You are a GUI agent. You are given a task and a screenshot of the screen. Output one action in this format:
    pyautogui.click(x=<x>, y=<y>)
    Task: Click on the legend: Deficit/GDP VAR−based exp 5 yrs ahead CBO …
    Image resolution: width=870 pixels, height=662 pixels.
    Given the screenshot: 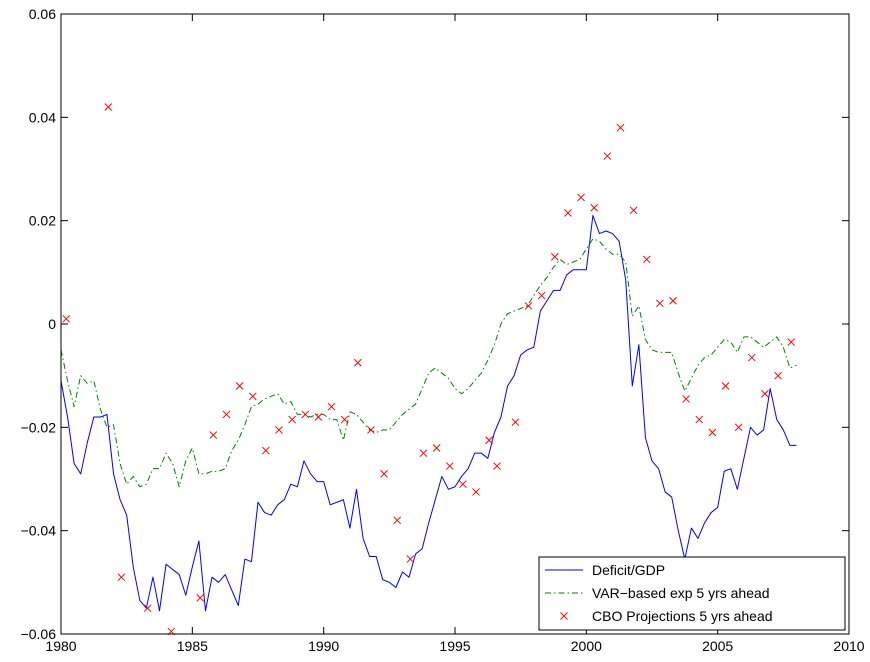 What is the action you would take?
    pyautogui.click(x=692, y=593)
    